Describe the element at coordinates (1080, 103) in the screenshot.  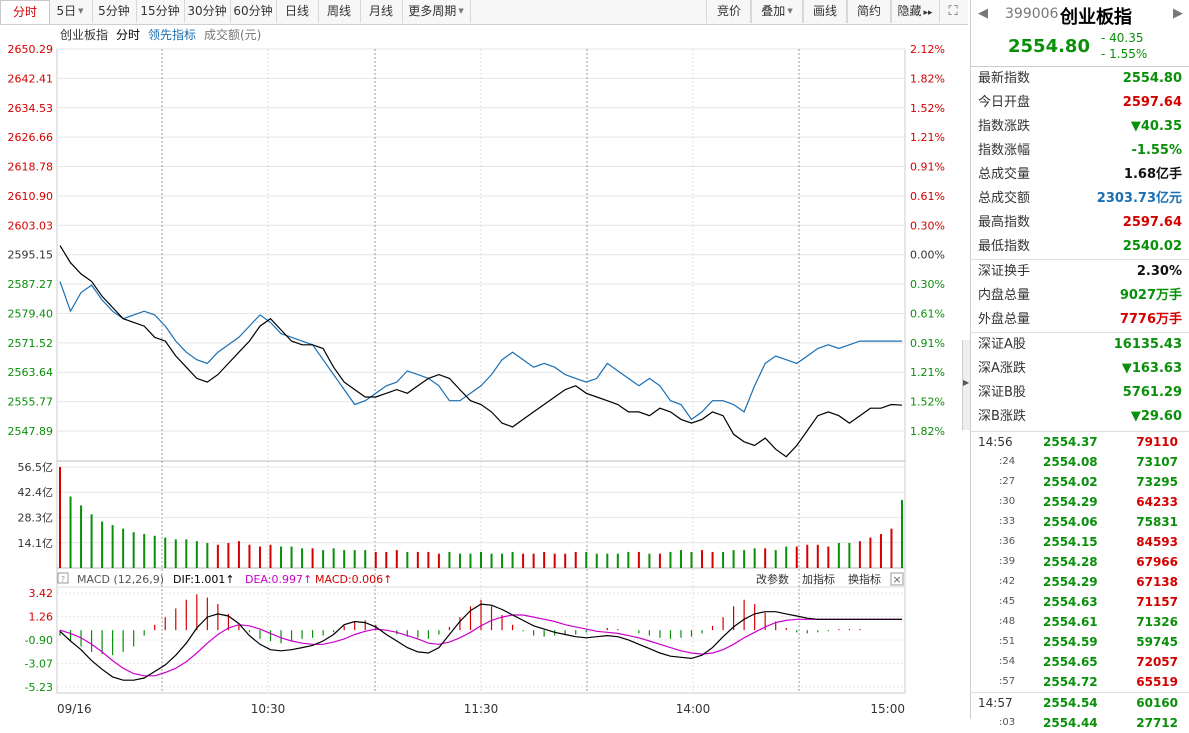
I see `stat-row: 今日开盘 2597.64` at that location.